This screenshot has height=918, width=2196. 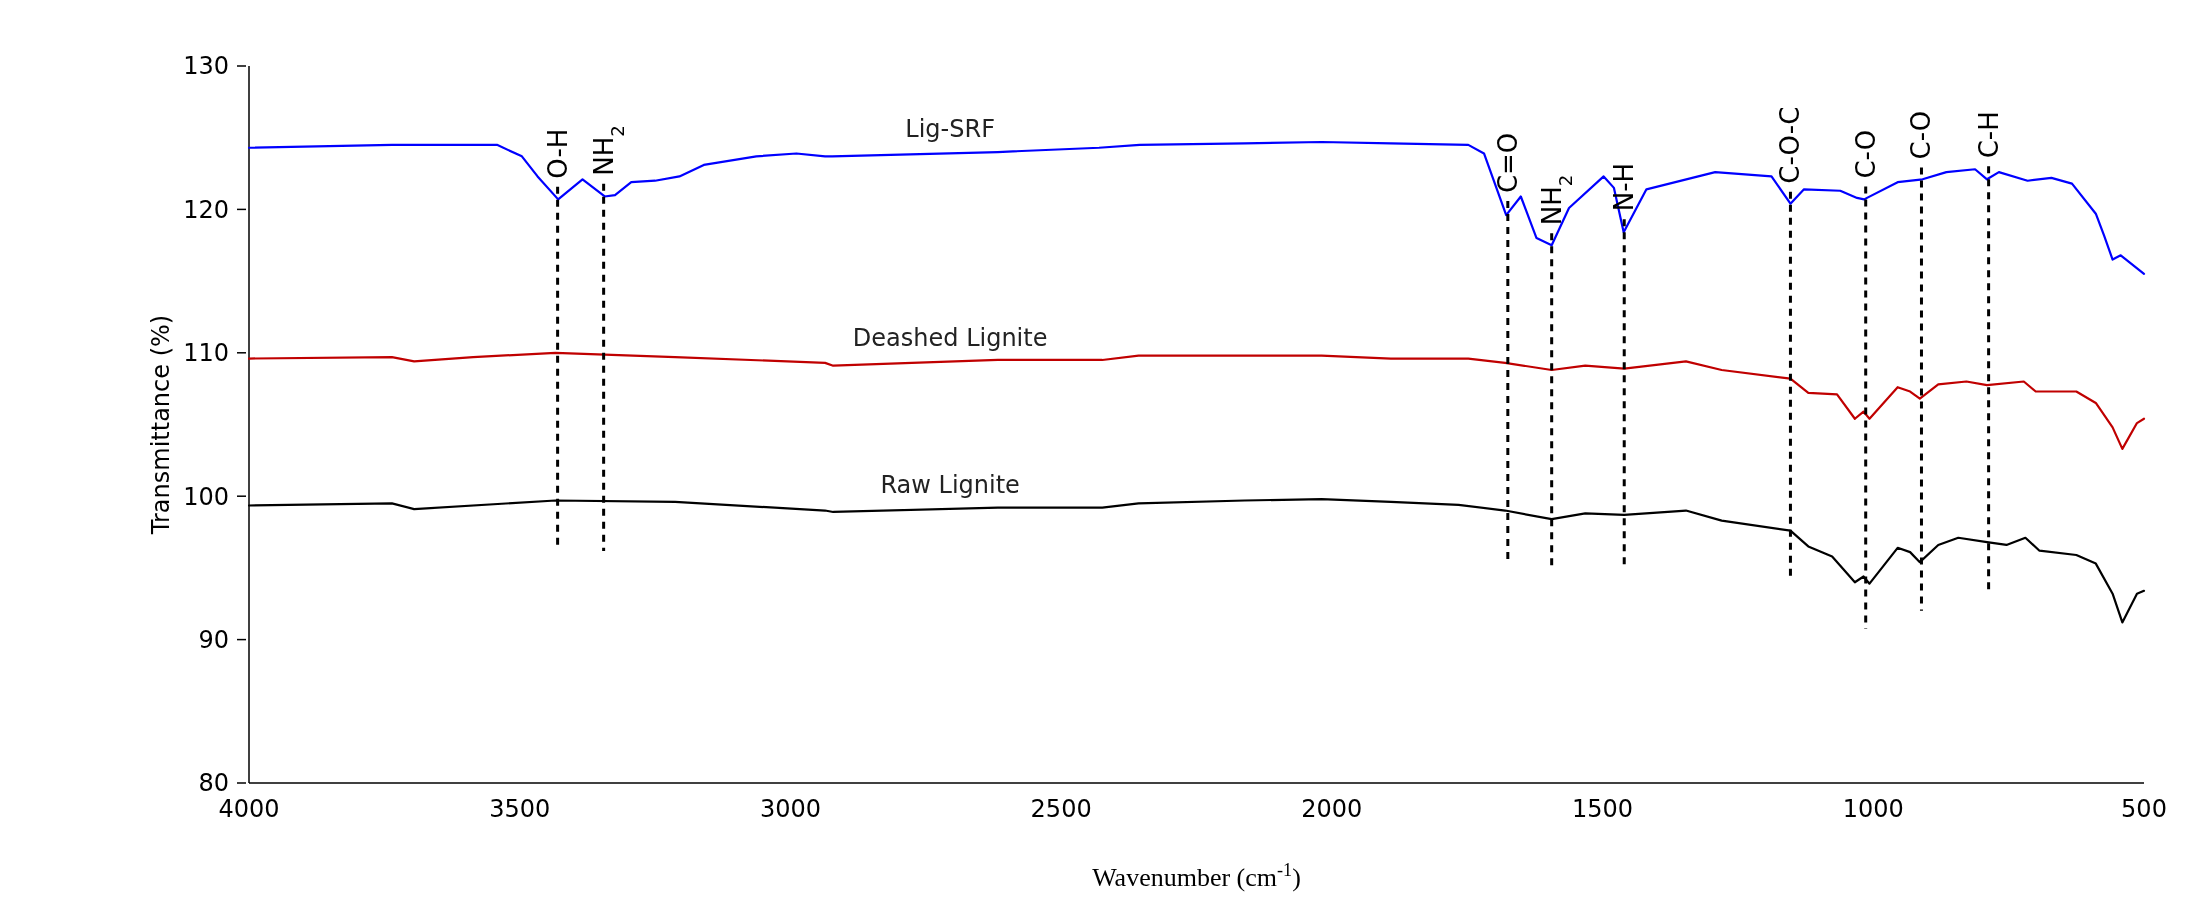 What do you see at coordinates (1873, 809) in the screenshot?
I see `x-tick-label: 1000` at bounding box center [1873, 809].